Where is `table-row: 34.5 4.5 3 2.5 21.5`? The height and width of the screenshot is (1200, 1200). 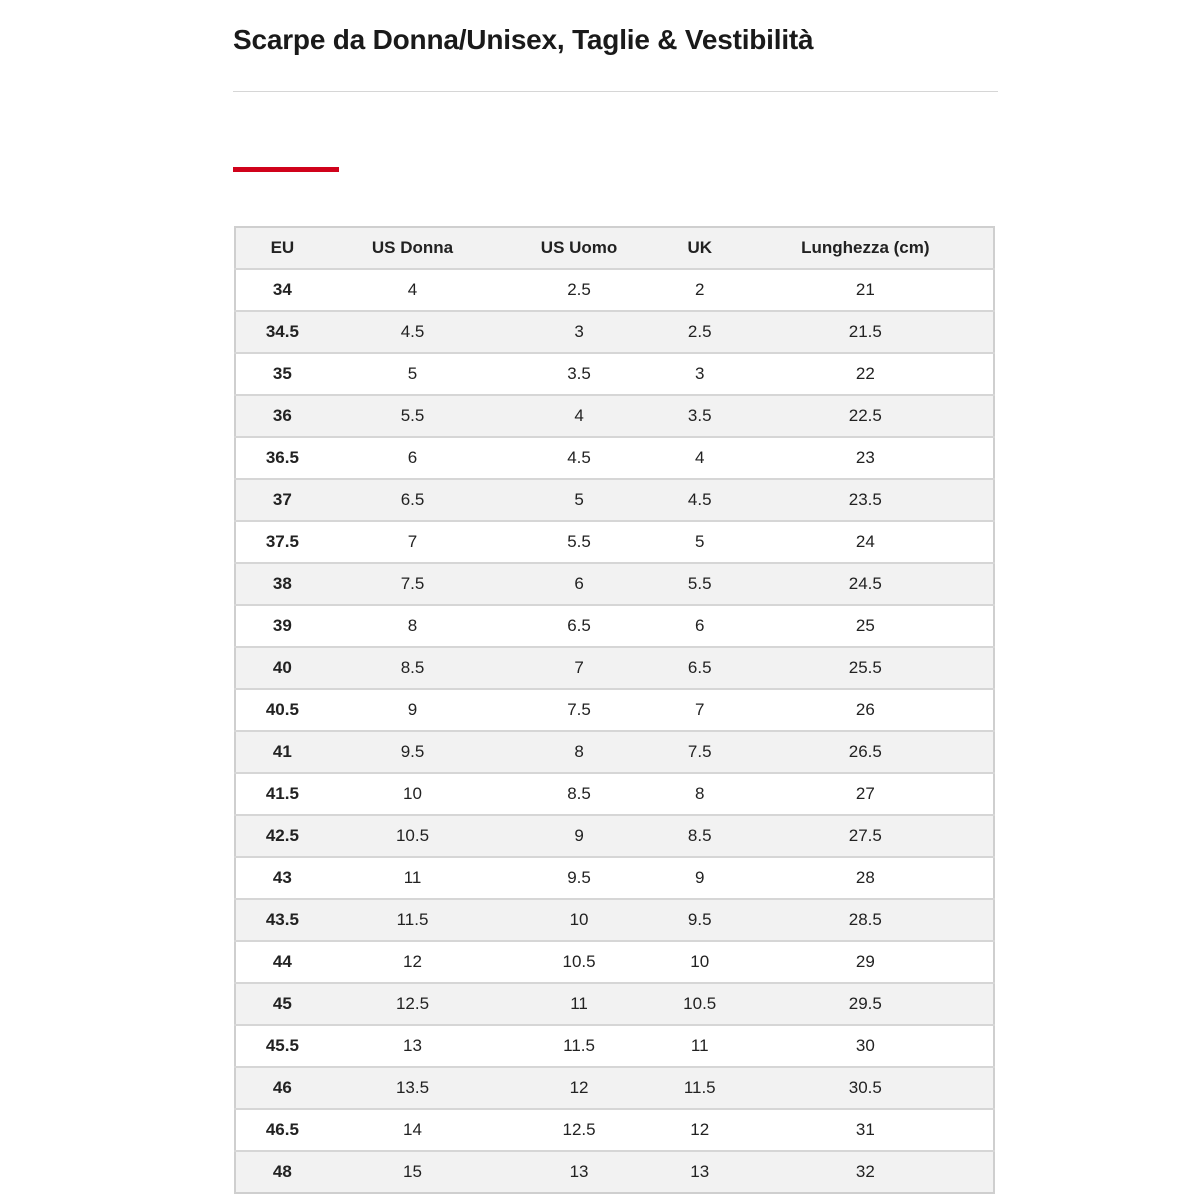 table-row: 34.5 4.5 3 2.5 21.5 is located at coordinates (614, 332).